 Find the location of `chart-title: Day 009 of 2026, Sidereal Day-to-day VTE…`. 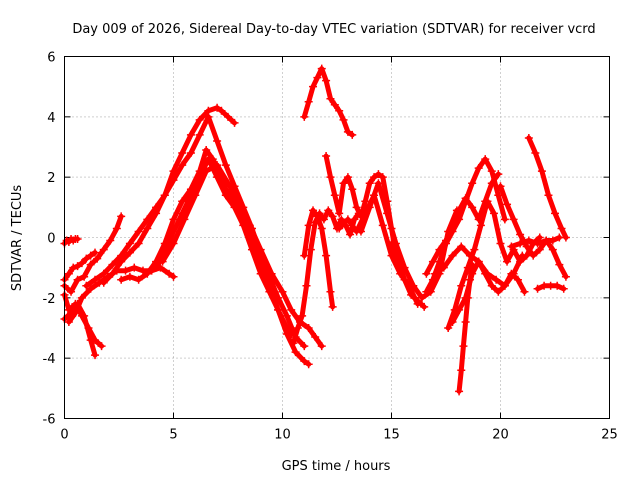

chart-title: Day 009 of 2026, Sidereal Day-to-day VTE… is located at coordinates (333, 29).